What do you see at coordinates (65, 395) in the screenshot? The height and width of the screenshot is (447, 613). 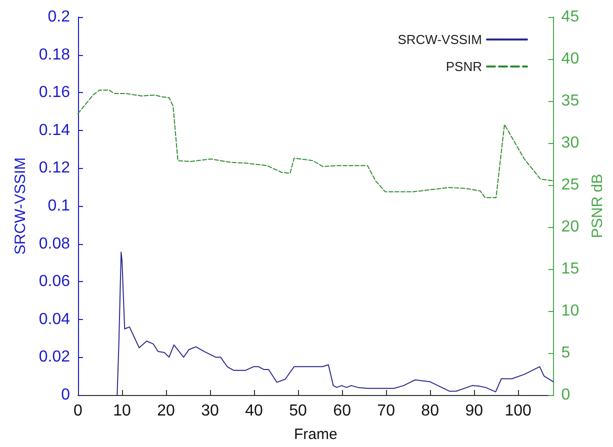 I see `y-tick-label: 0` at bounding box center [65, 395].